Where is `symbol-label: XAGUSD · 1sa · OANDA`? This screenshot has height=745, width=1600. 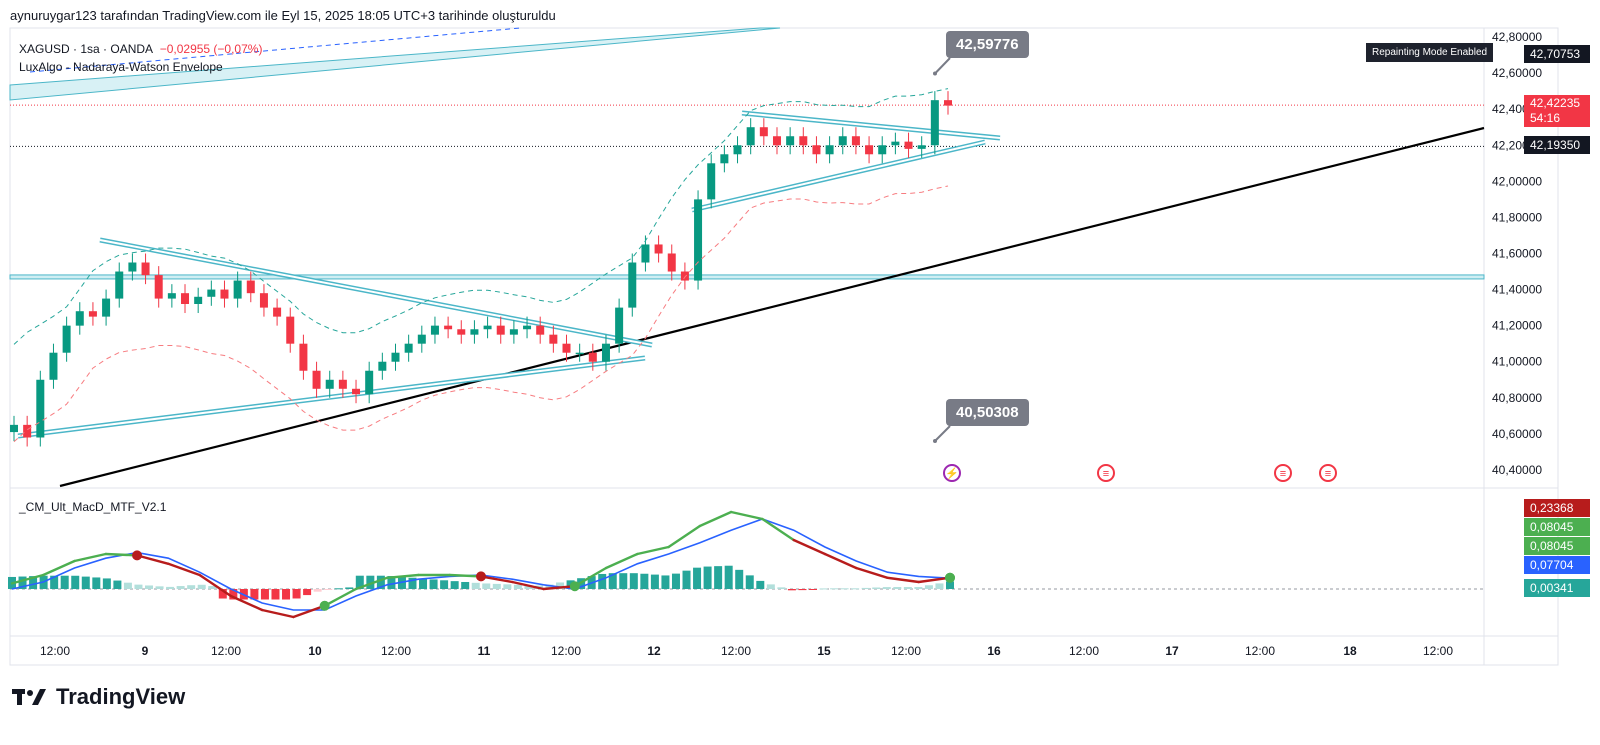
symbol-label: XAGUSD · 1sa · OANDA is located at coordinates (86, 49).